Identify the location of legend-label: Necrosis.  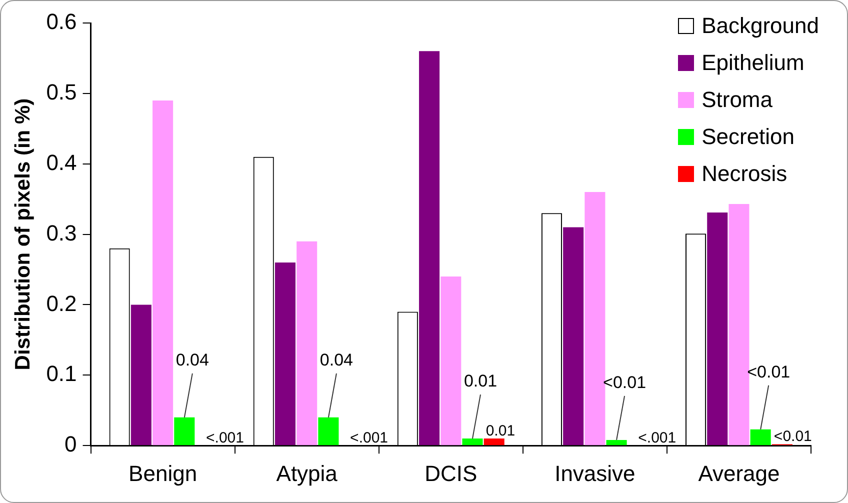
(745, 174).